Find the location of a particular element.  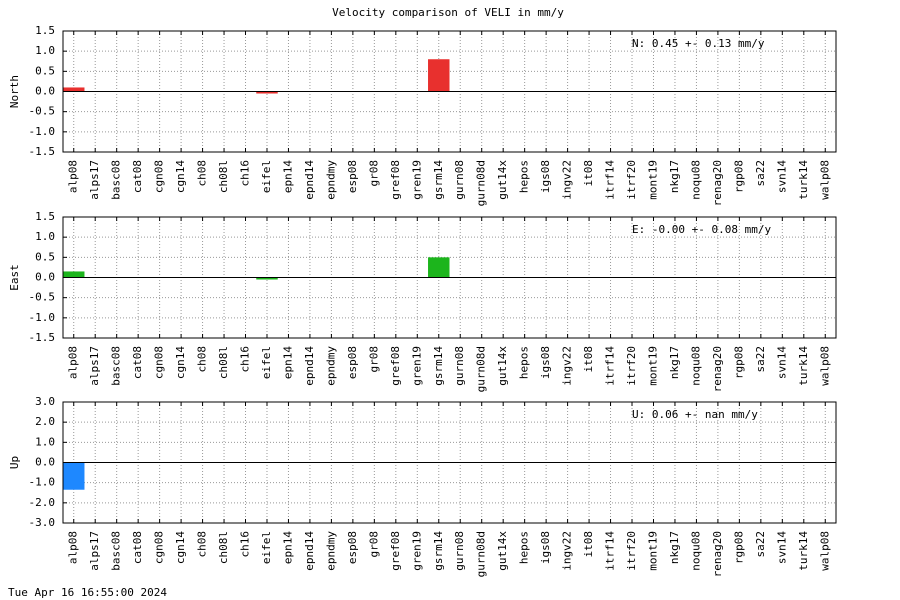

x-tick-label: itrf14 is located at coordinates (610, 551).